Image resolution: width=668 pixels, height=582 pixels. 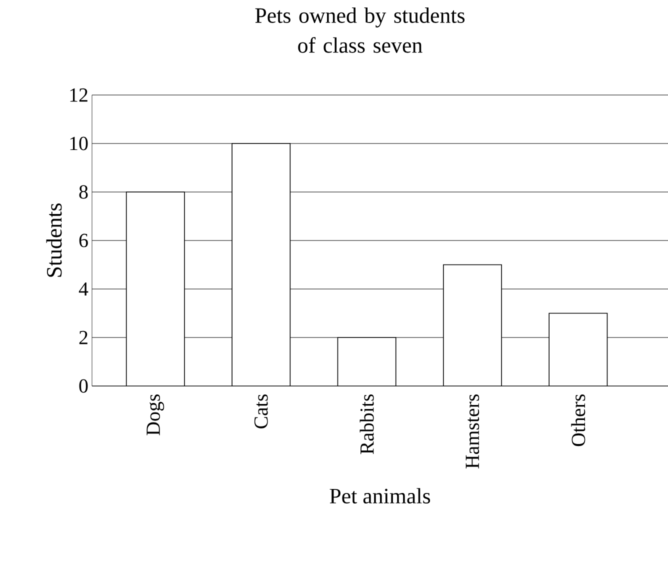 What do you see at coordinates (79, 95) in the screenshot?
I see `y-tick-label: 12` at bounding box center [79, 95].